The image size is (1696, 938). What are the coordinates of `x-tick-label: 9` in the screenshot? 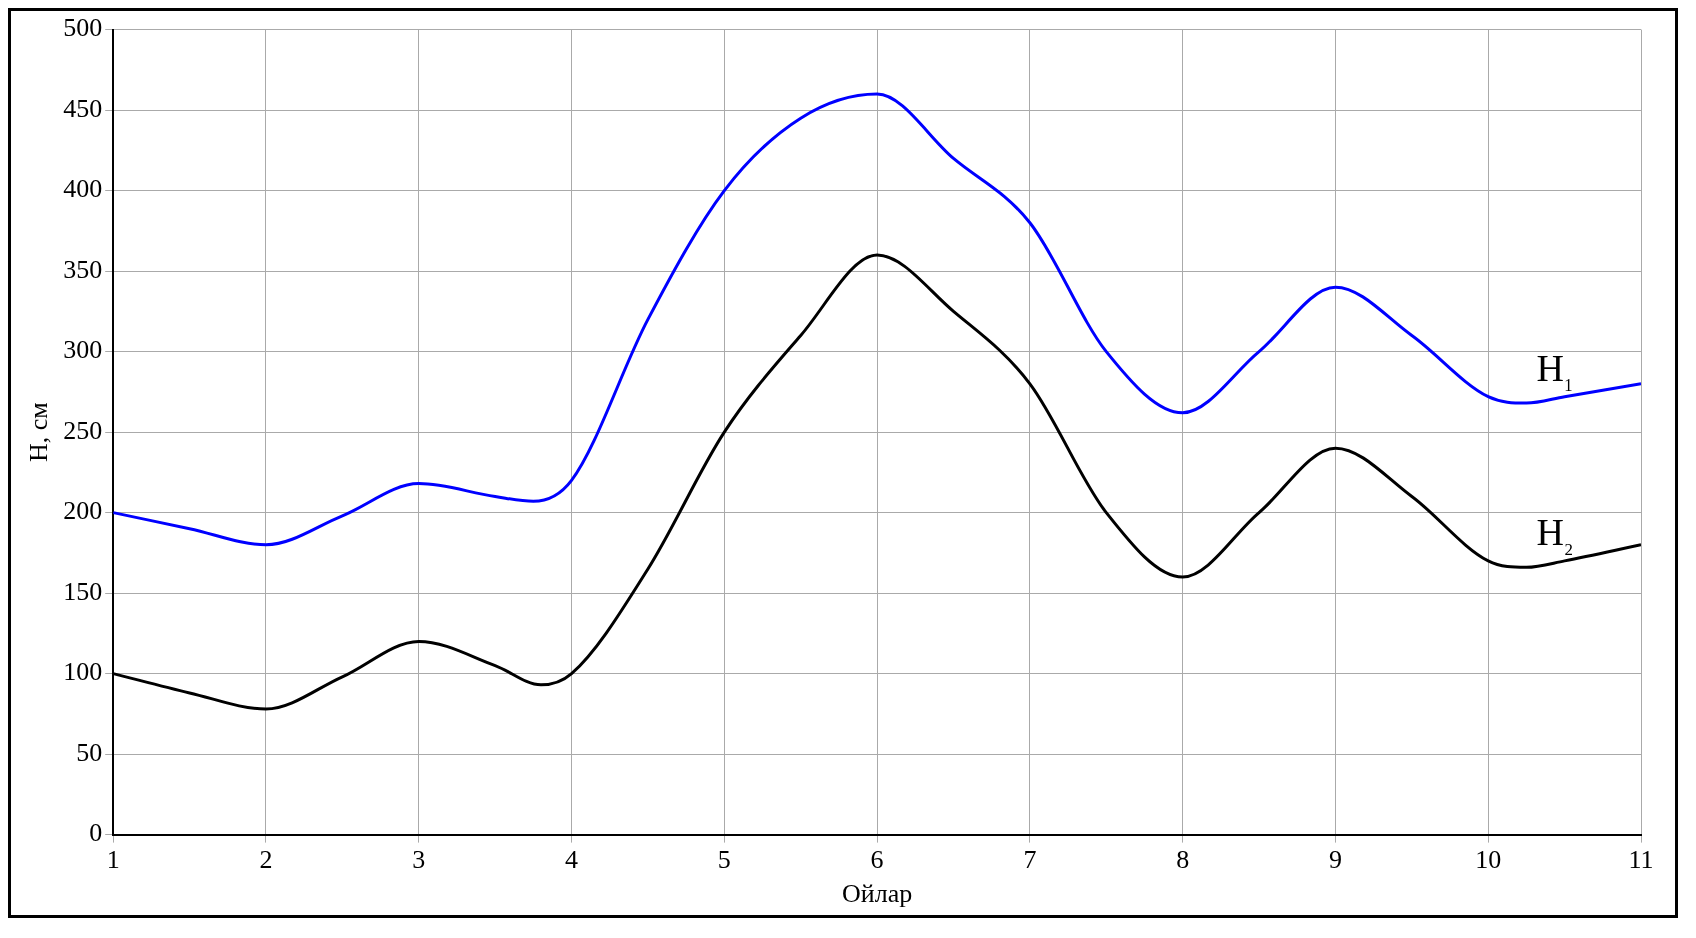 It's located at (1335, 860).